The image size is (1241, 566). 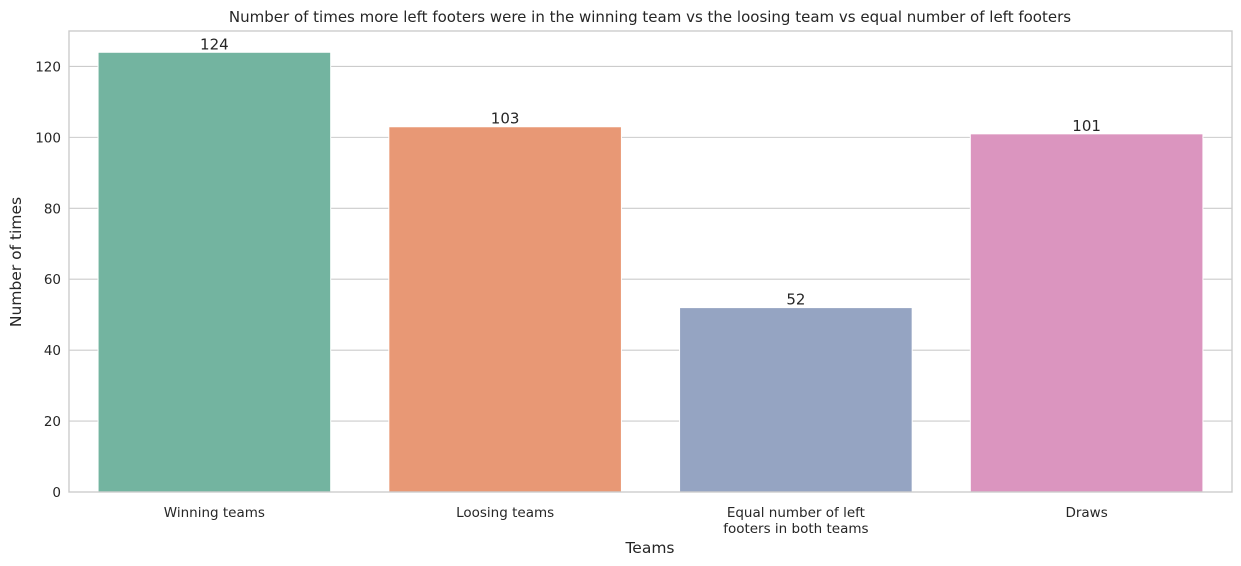 What do you see at coordinates (52, 209) in the screenshot?
I see `y-tick-label: 80` at bounding box center [52, 209].